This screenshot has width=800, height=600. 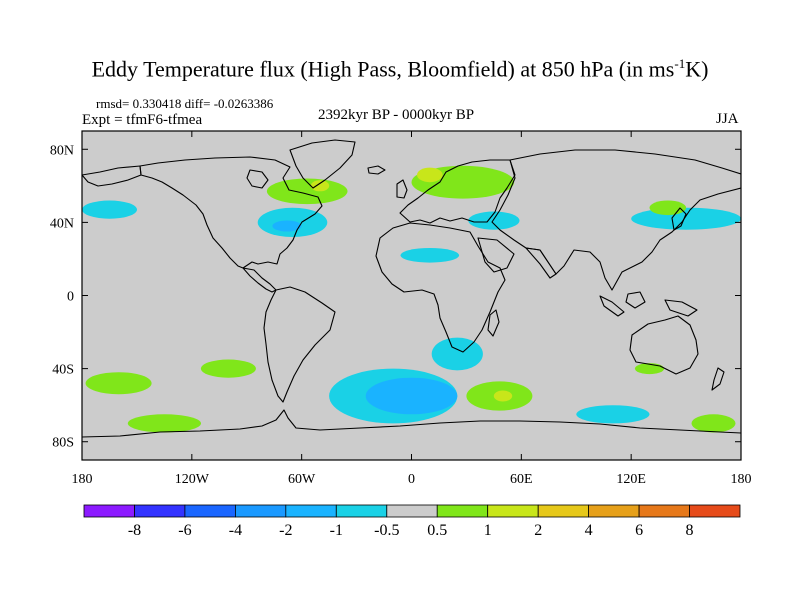 What do you see at coordinates (376, 170) in the screenshot?
I see `coastline-iceland` at bounding box center [376, 170].